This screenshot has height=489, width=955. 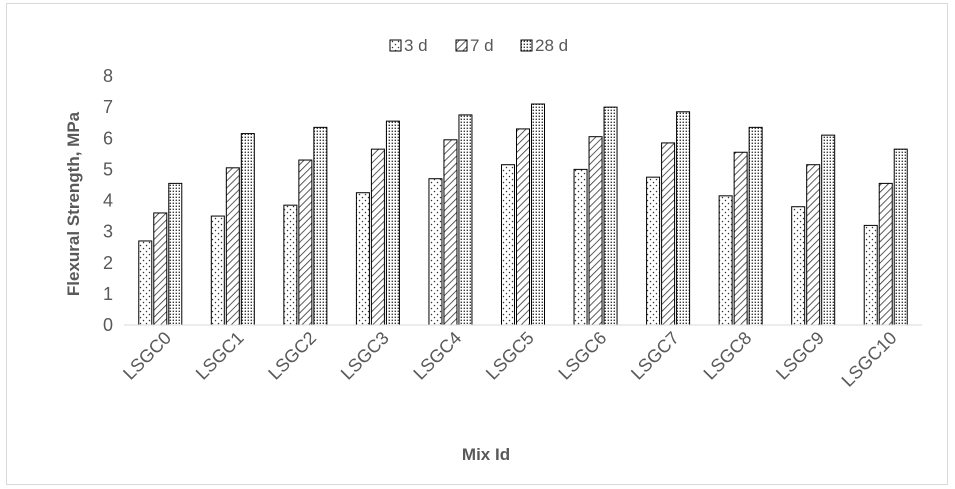 What do you see at coordinates (755, 226) in the screenshot?
I see `bar-lsgc8-28d` at bounding box center [755, 226].